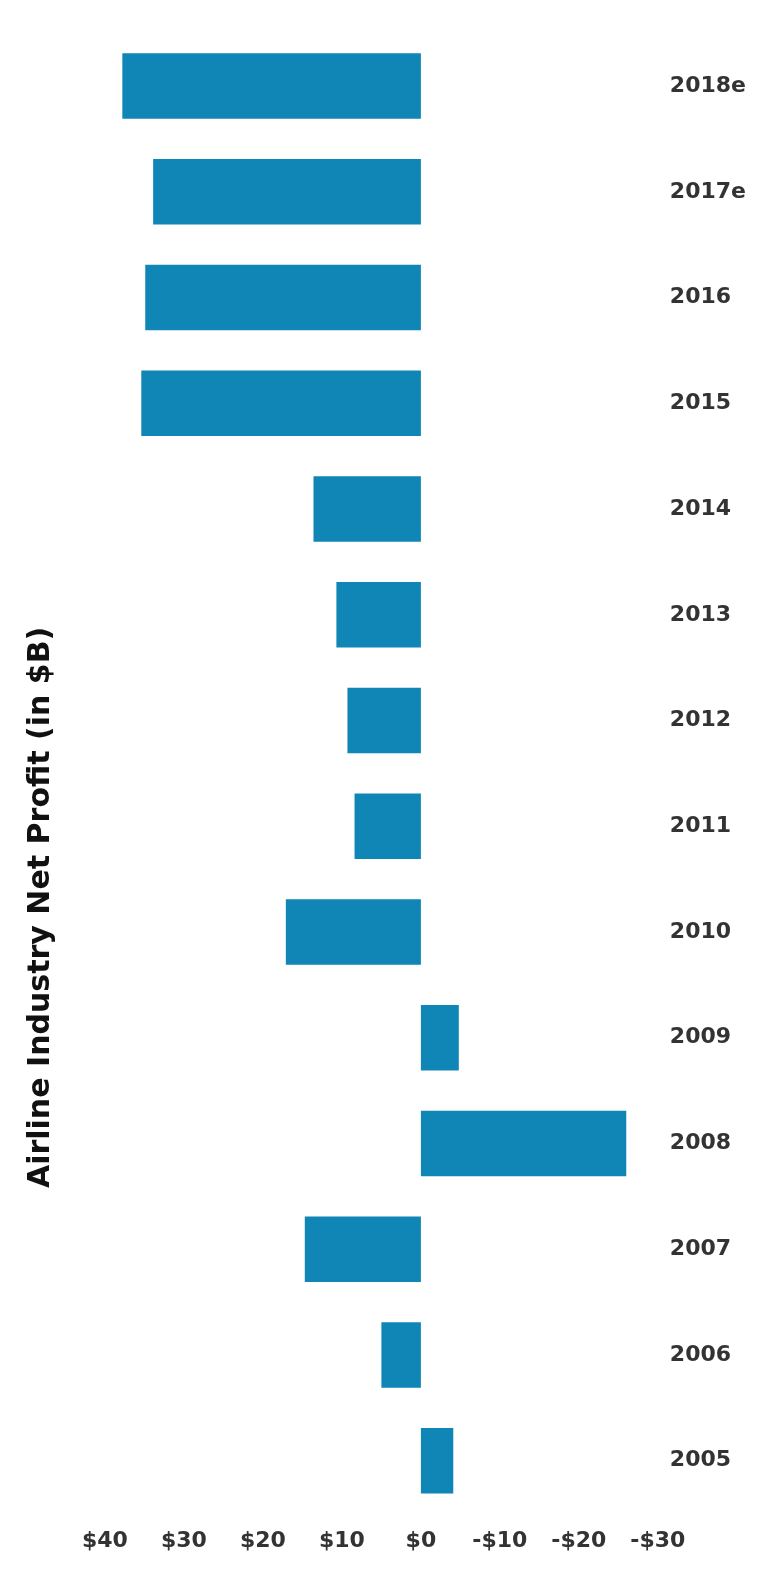 Image resolution: width=783 pixels, height=1594 pixels. Describe the element at coordinates (38, 906) in the screenshot. I see `text: Airline Industry Net Profit (in $B)` at that location.